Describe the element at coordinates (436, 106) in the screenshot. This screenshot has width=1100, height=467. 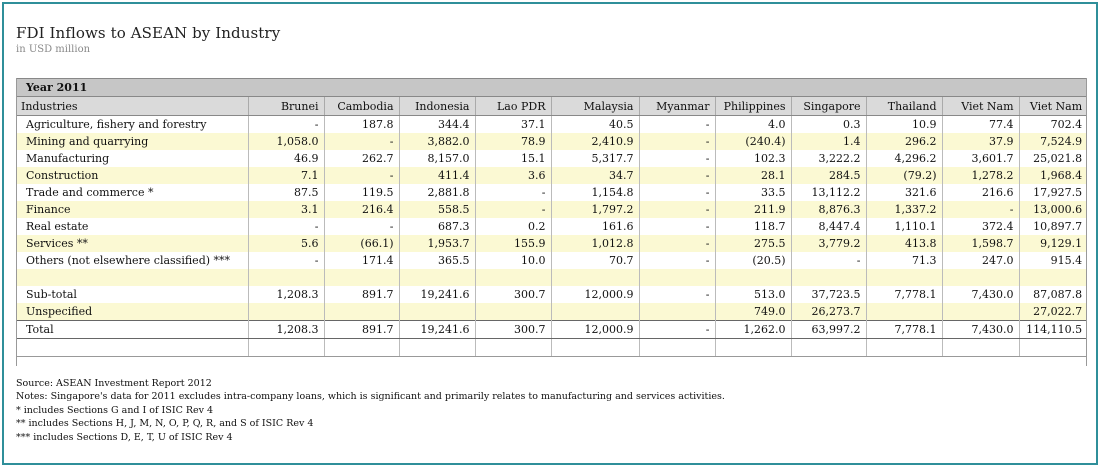
I see `column-header-country: Indonesia` at that location.